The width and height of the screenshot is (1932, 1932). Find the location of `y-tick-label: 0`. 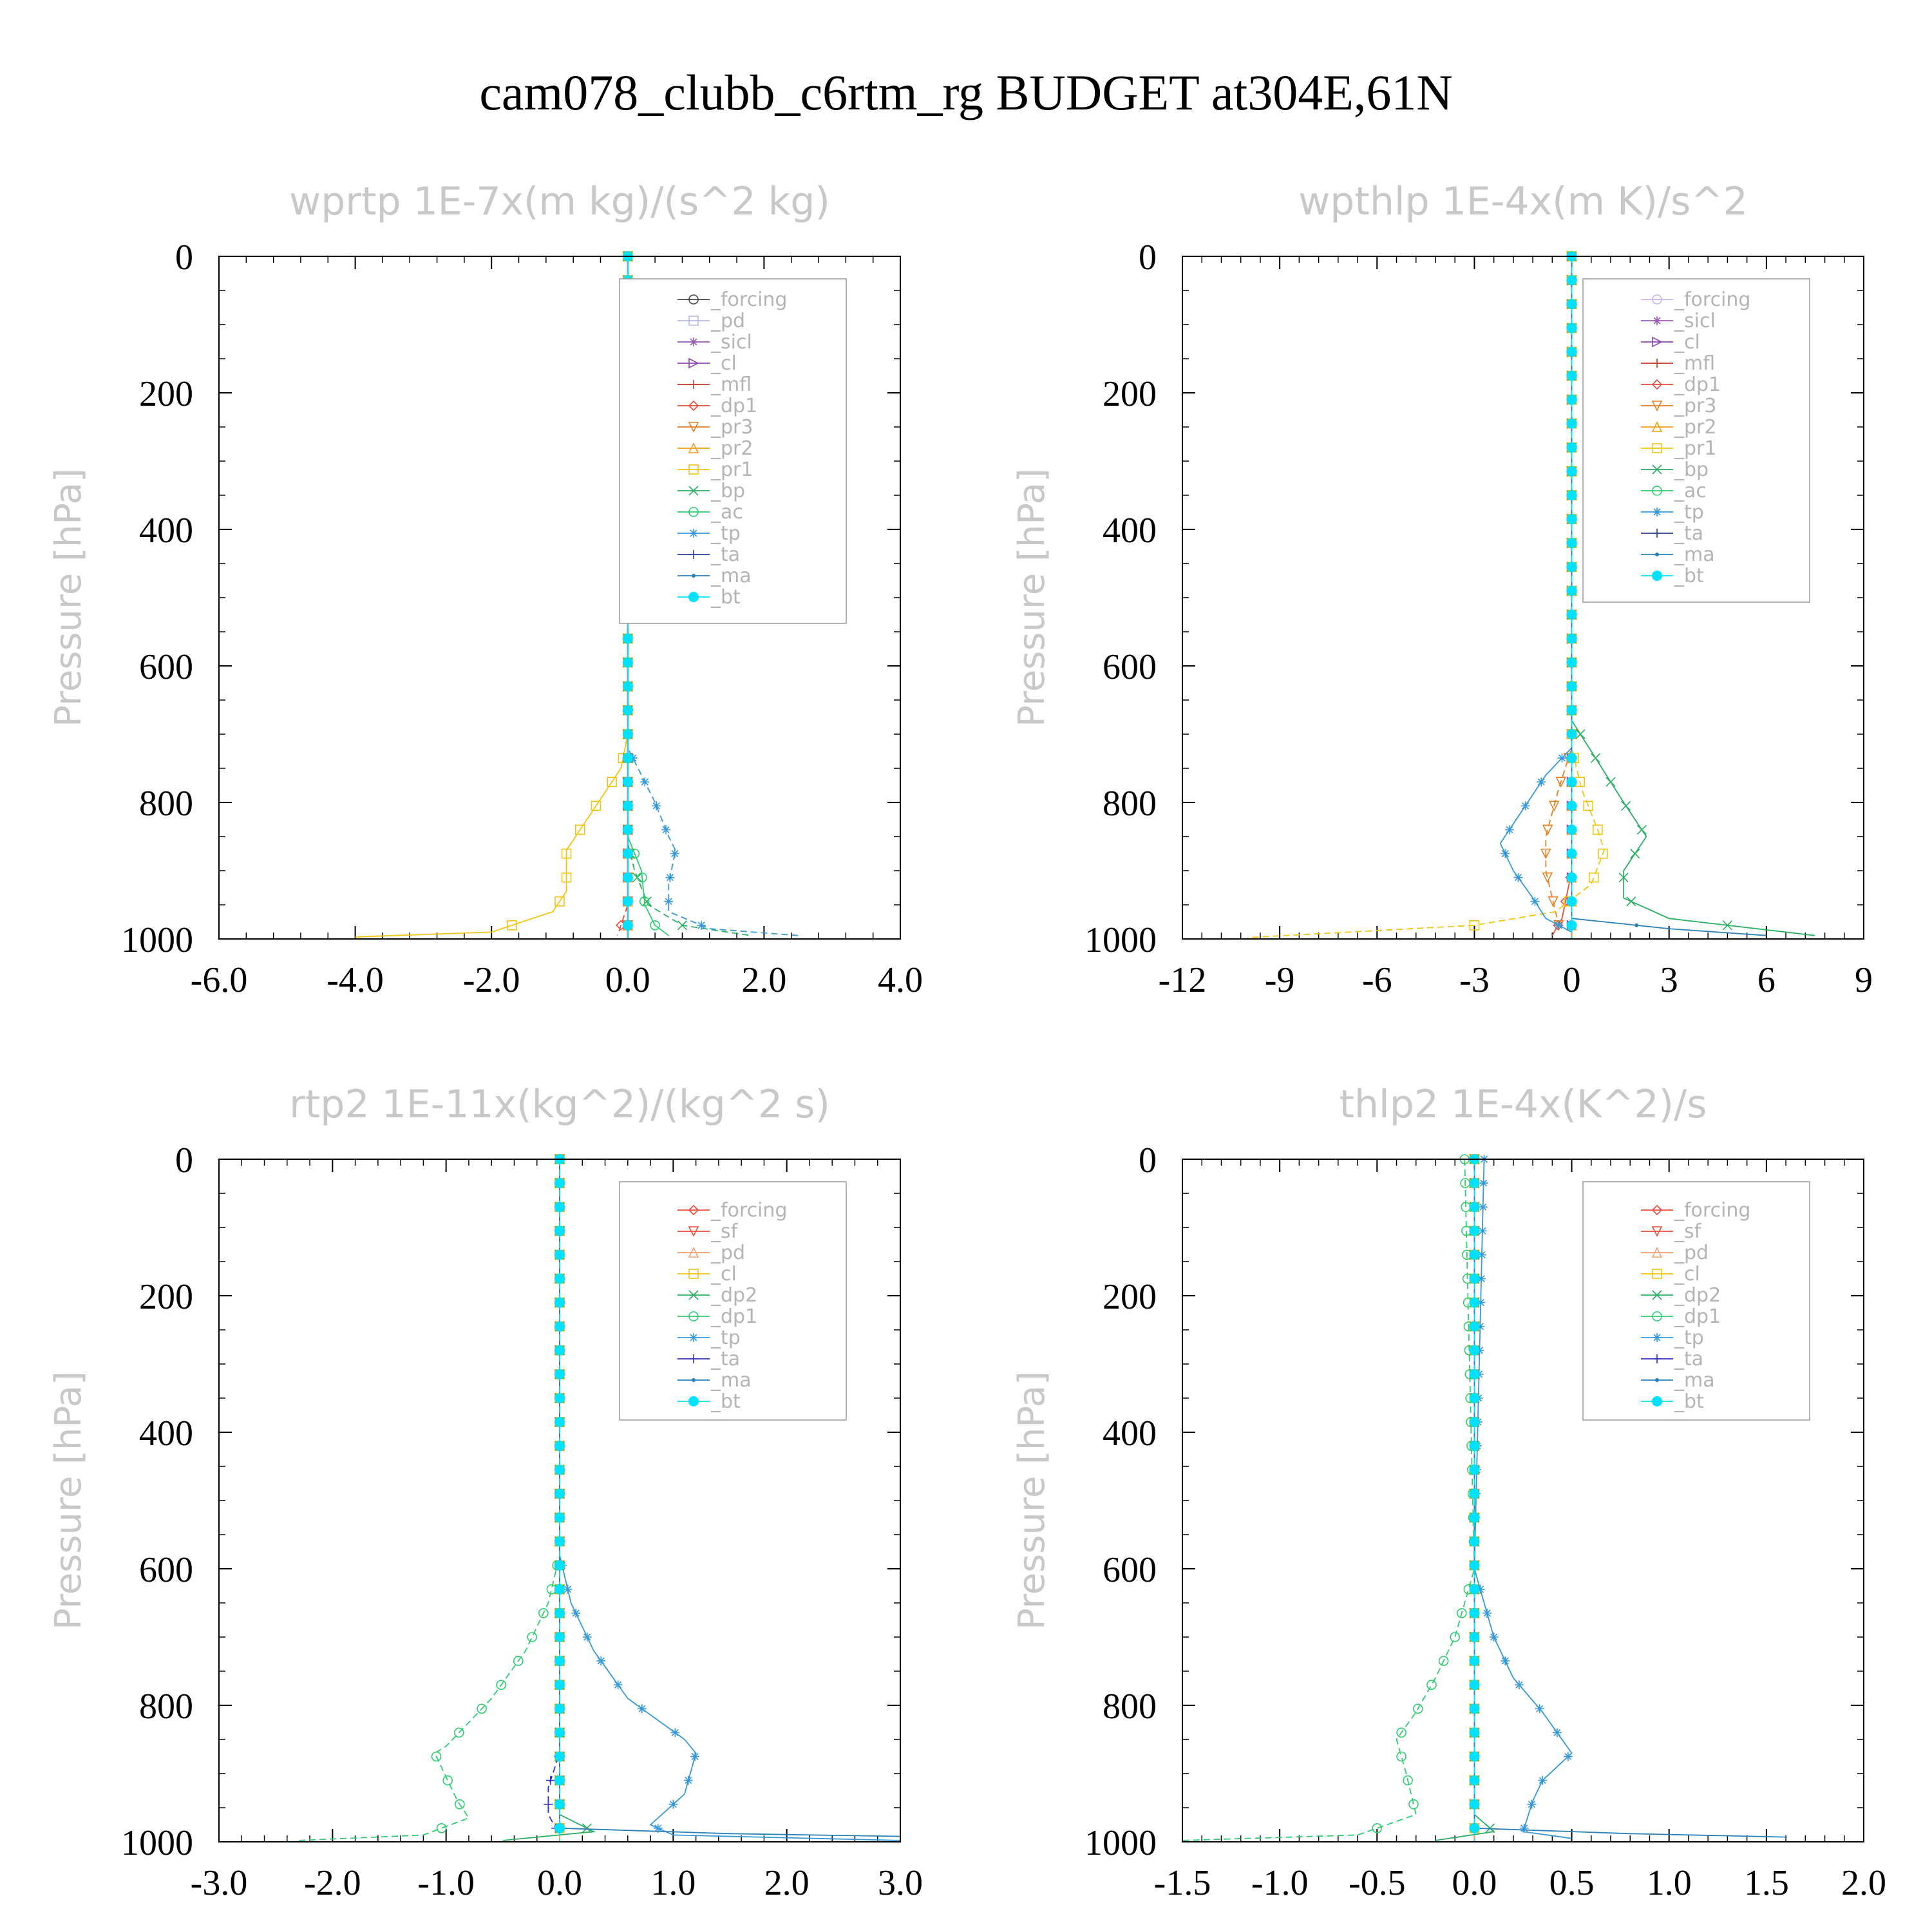

y-tick-label: 0 is located at coordinates (1148, 258).